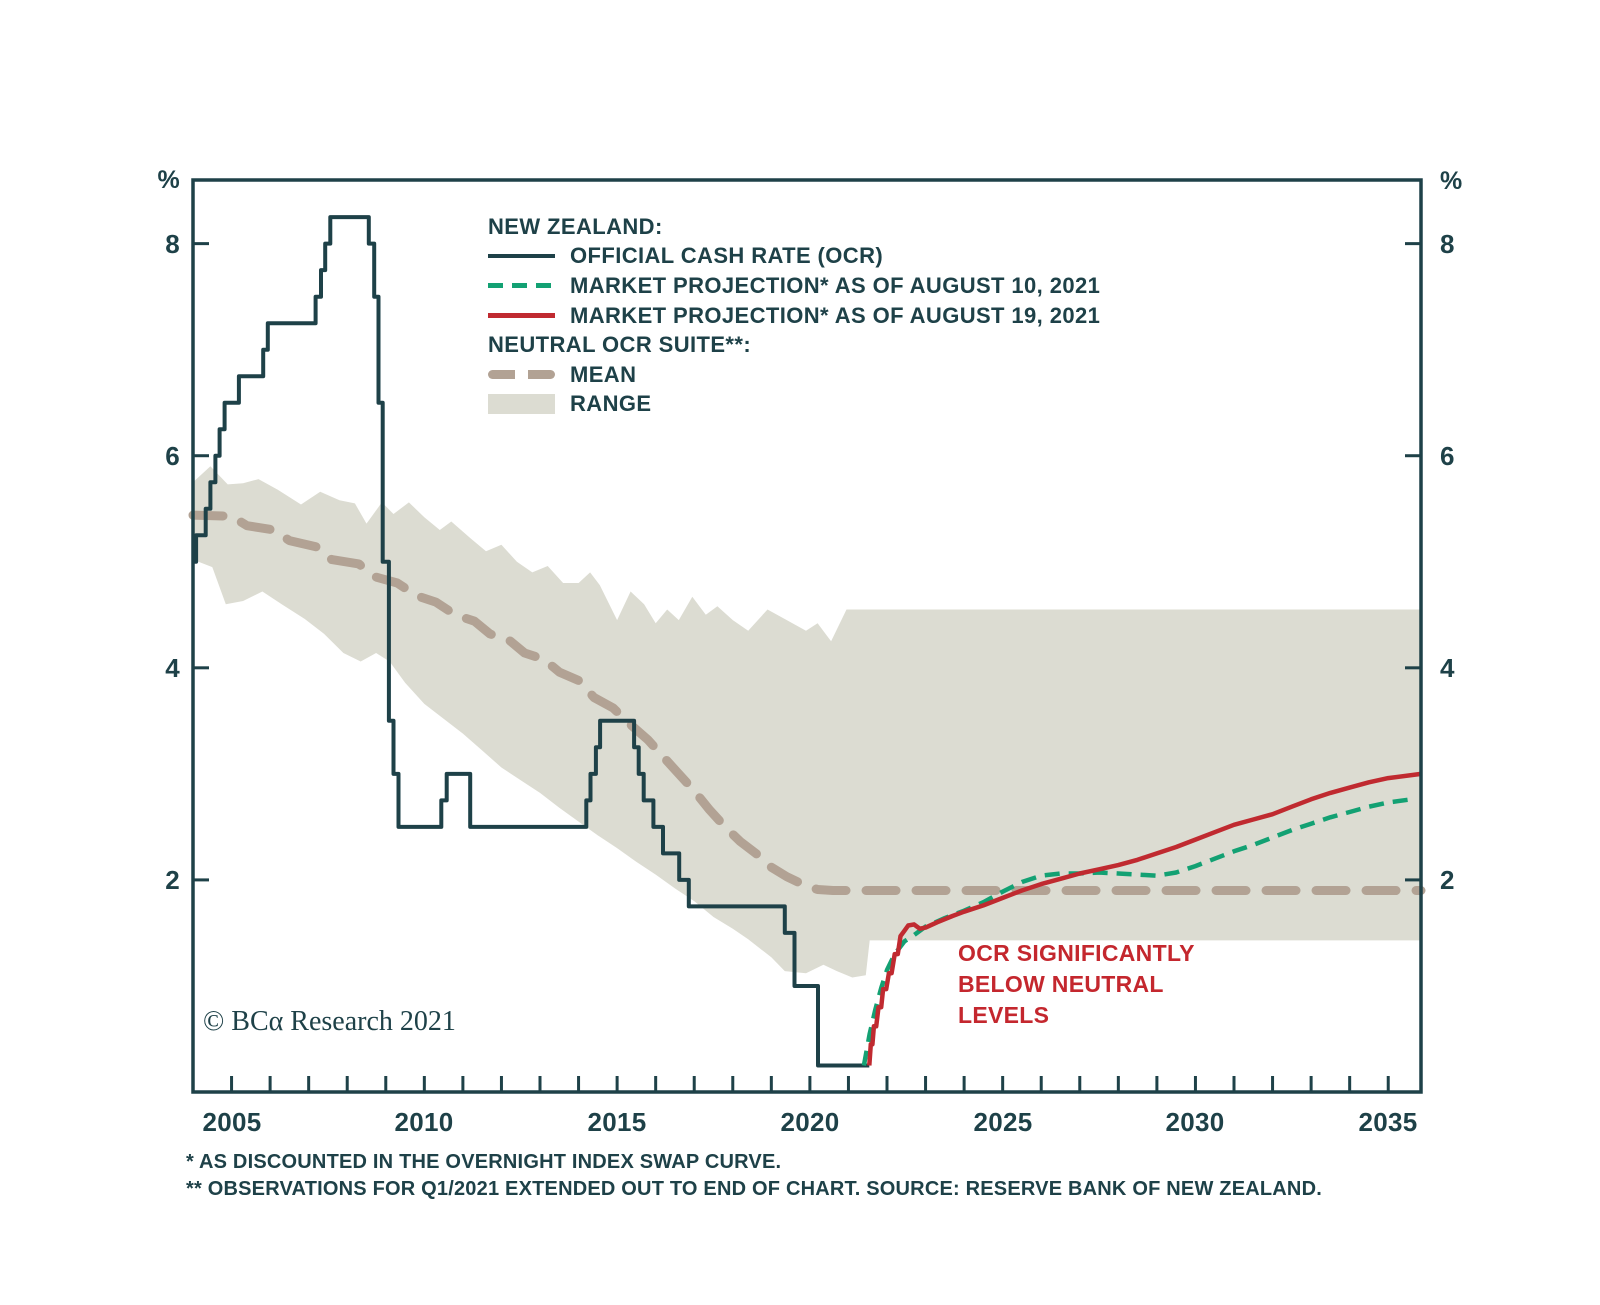 The width and height of the screenshot is (1600, 1305). What do you see at coordinates (794, 227) in the screenshot?
I see `legend-group-header: NEW ZEALAND:` at bounding box center [794, 227].